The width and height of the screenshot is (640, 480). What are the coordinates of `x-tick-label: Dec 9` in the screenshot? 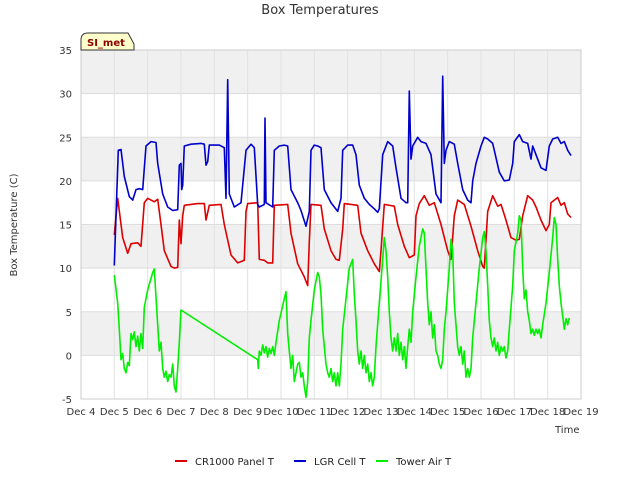 It's located at (247, 412).